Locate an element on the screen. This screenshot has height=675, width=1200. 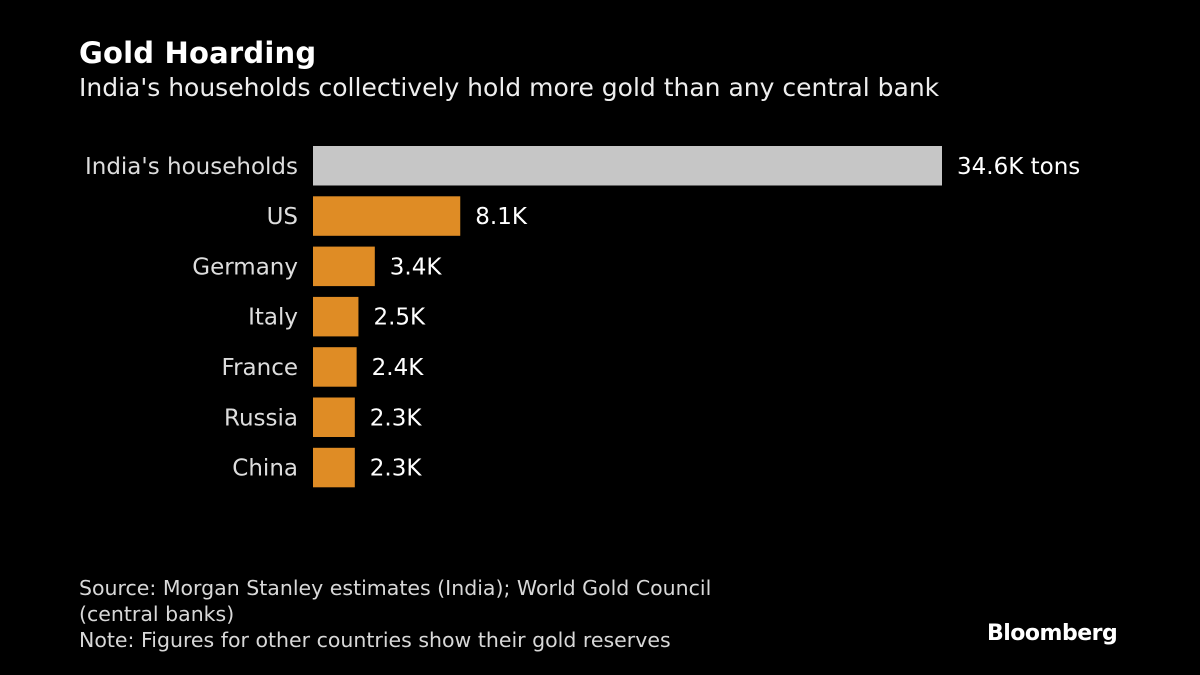
data-label: 2.4K is located at coordinates (398, 368).